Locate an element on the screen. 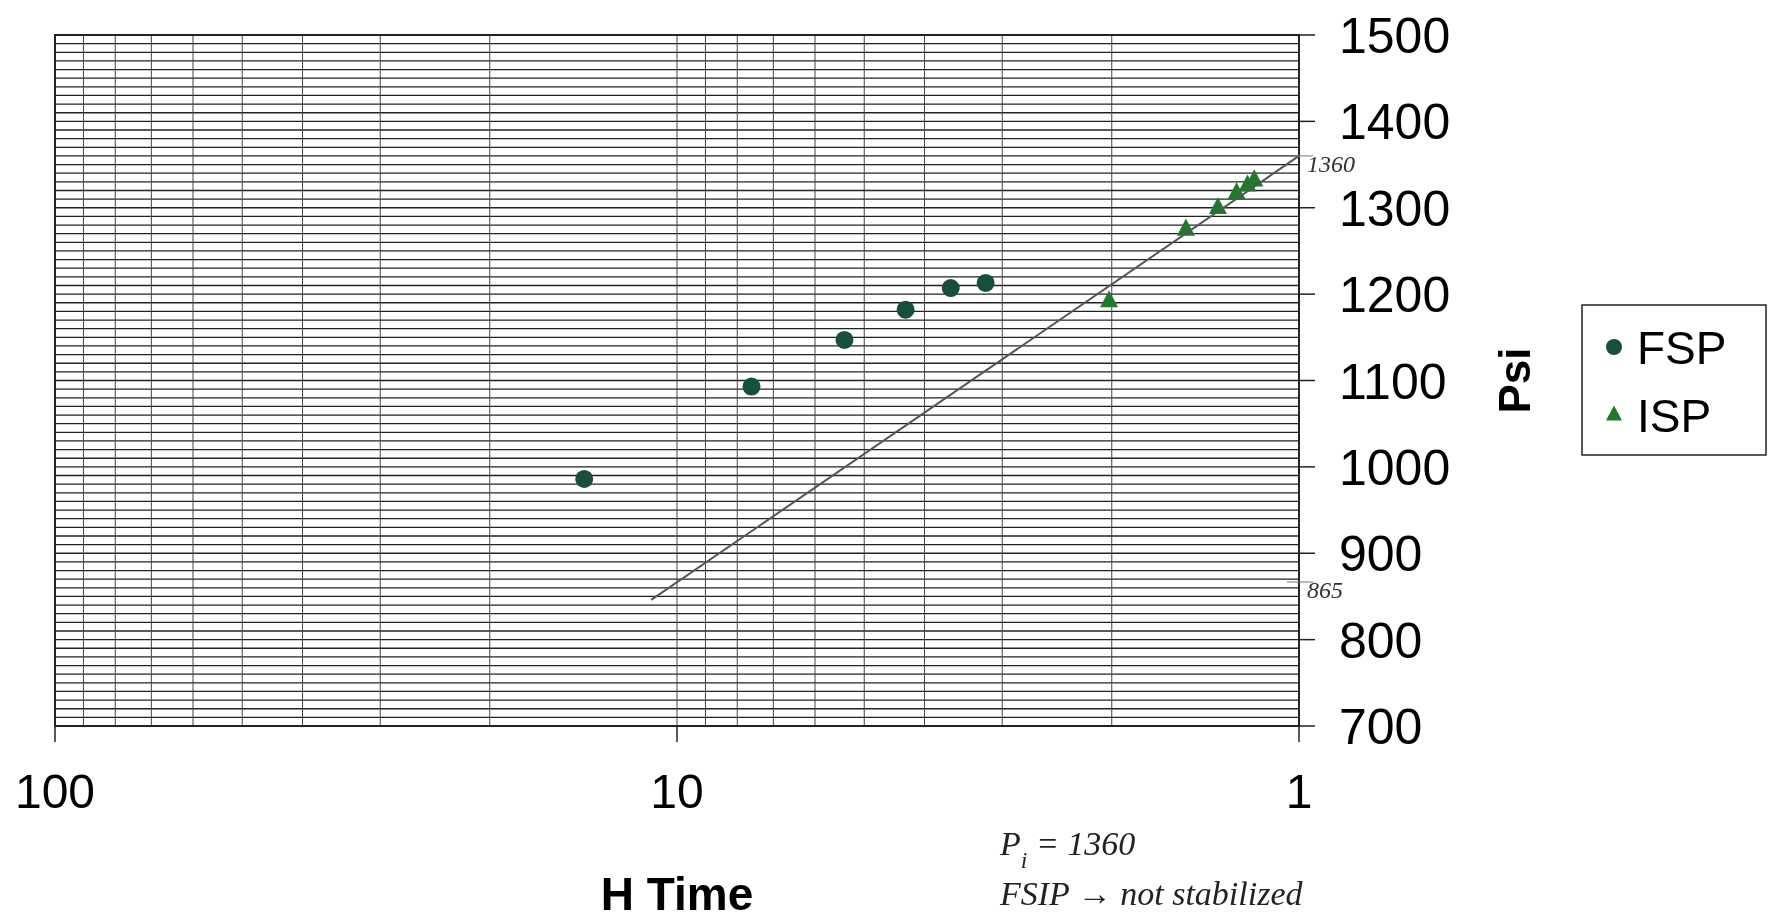  y-tick-label: 1500 is located at coordinates (1395, 36).